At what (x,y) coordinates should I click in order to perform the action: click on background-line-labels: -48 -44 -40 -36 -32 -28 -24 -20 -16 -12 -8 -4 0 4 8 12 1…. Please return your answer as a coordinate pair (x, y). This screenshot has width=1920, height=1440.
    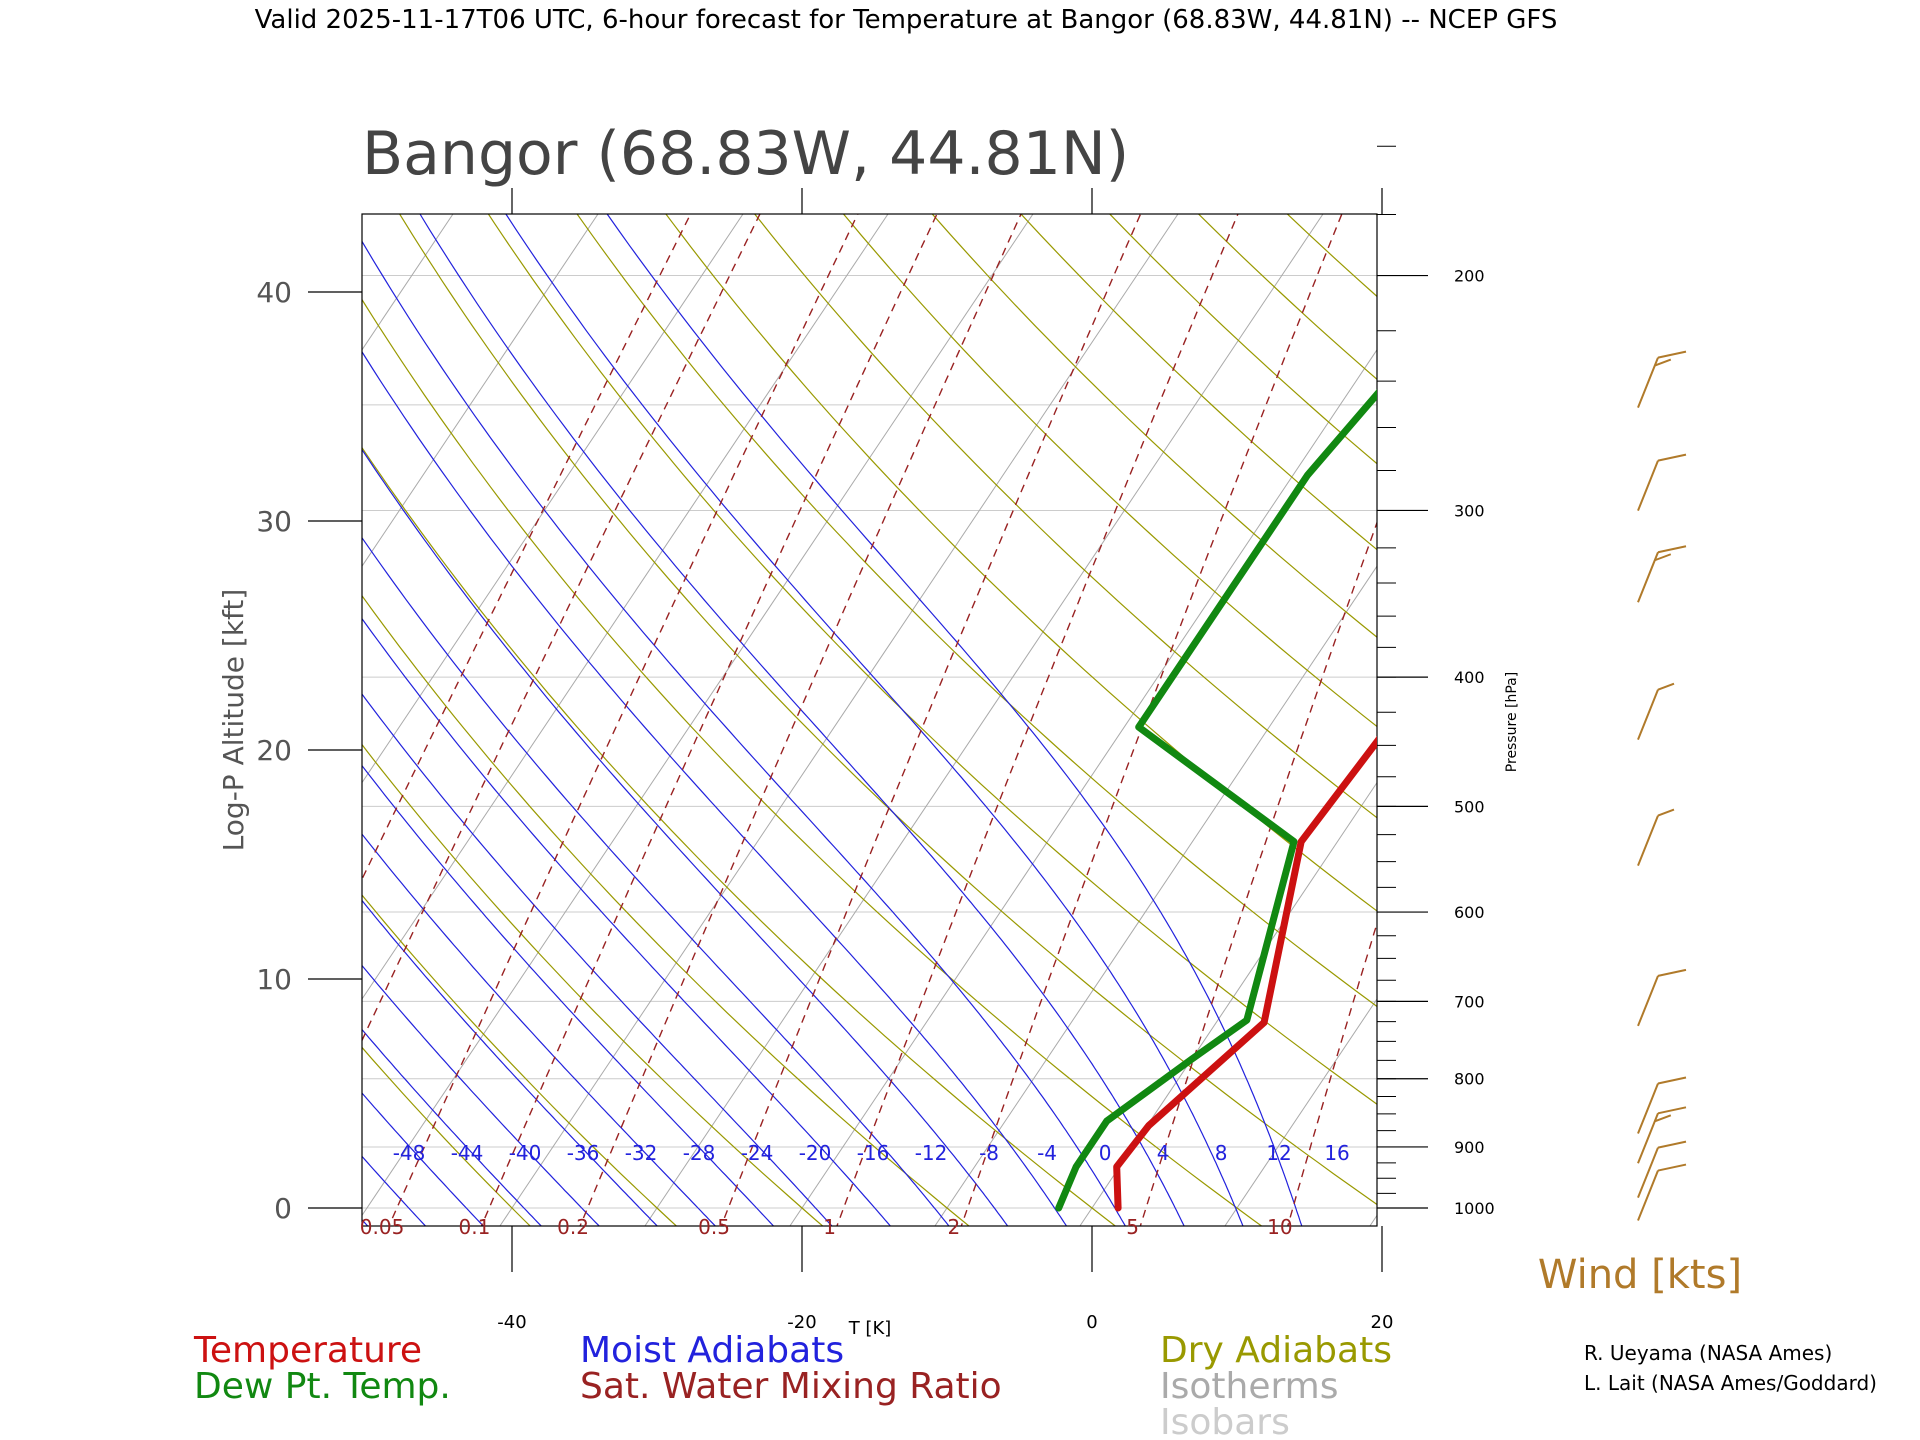
    Looking at the image, I should click on (855, 1190).